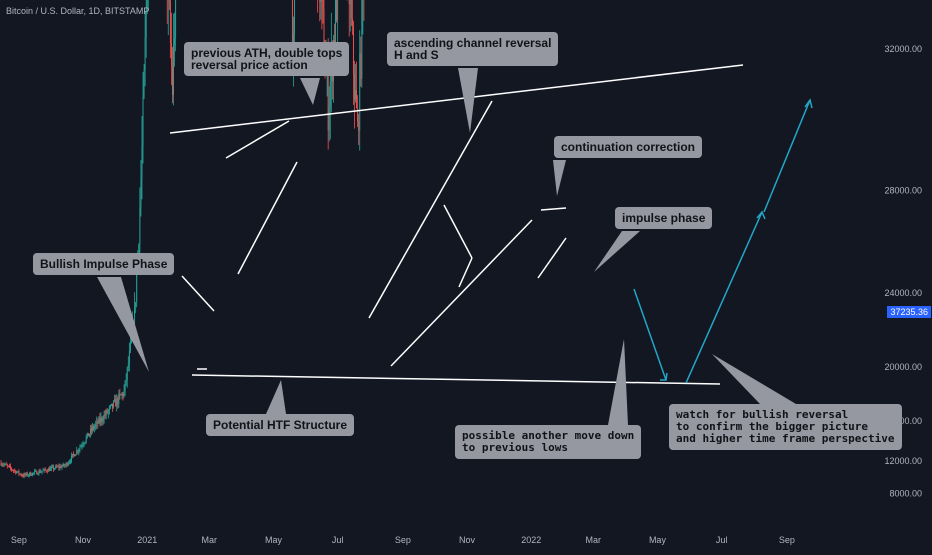 This screenshot has width=932, height=555. I want to click on trendline-impulse-top, so click(198, 293).